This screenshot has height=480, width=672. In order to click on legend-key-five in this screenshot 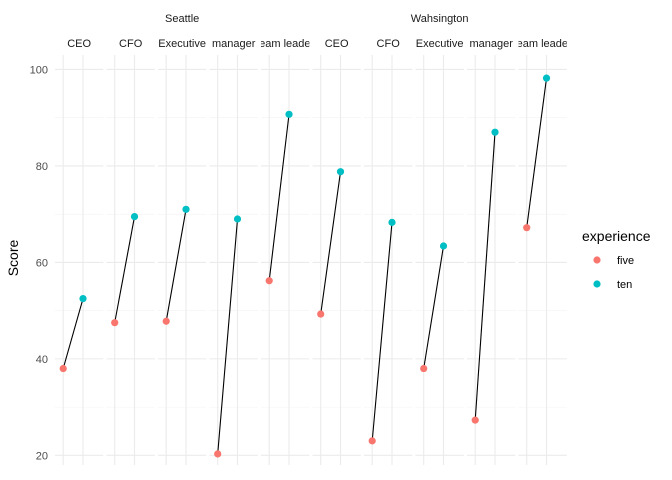, I will do `click(597, 260)`.